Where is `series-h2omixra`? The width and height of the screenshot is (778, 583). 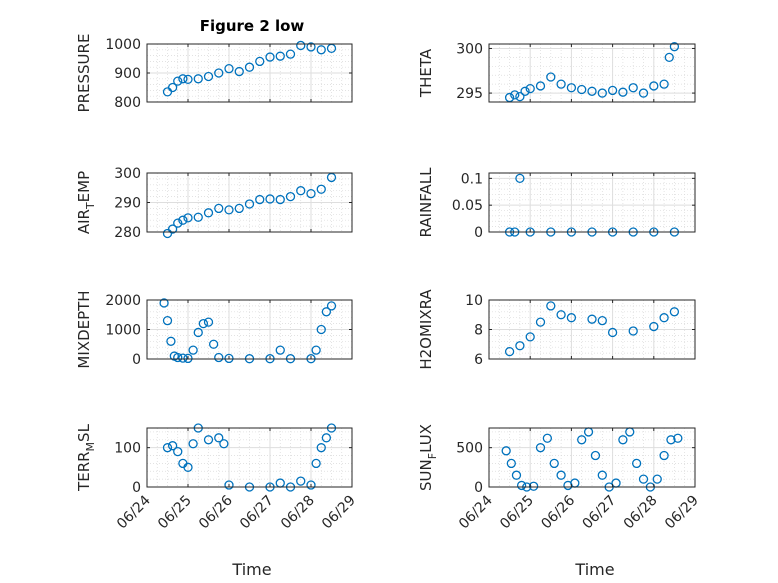
series-h2omixra is located at coordinates (592, 329).